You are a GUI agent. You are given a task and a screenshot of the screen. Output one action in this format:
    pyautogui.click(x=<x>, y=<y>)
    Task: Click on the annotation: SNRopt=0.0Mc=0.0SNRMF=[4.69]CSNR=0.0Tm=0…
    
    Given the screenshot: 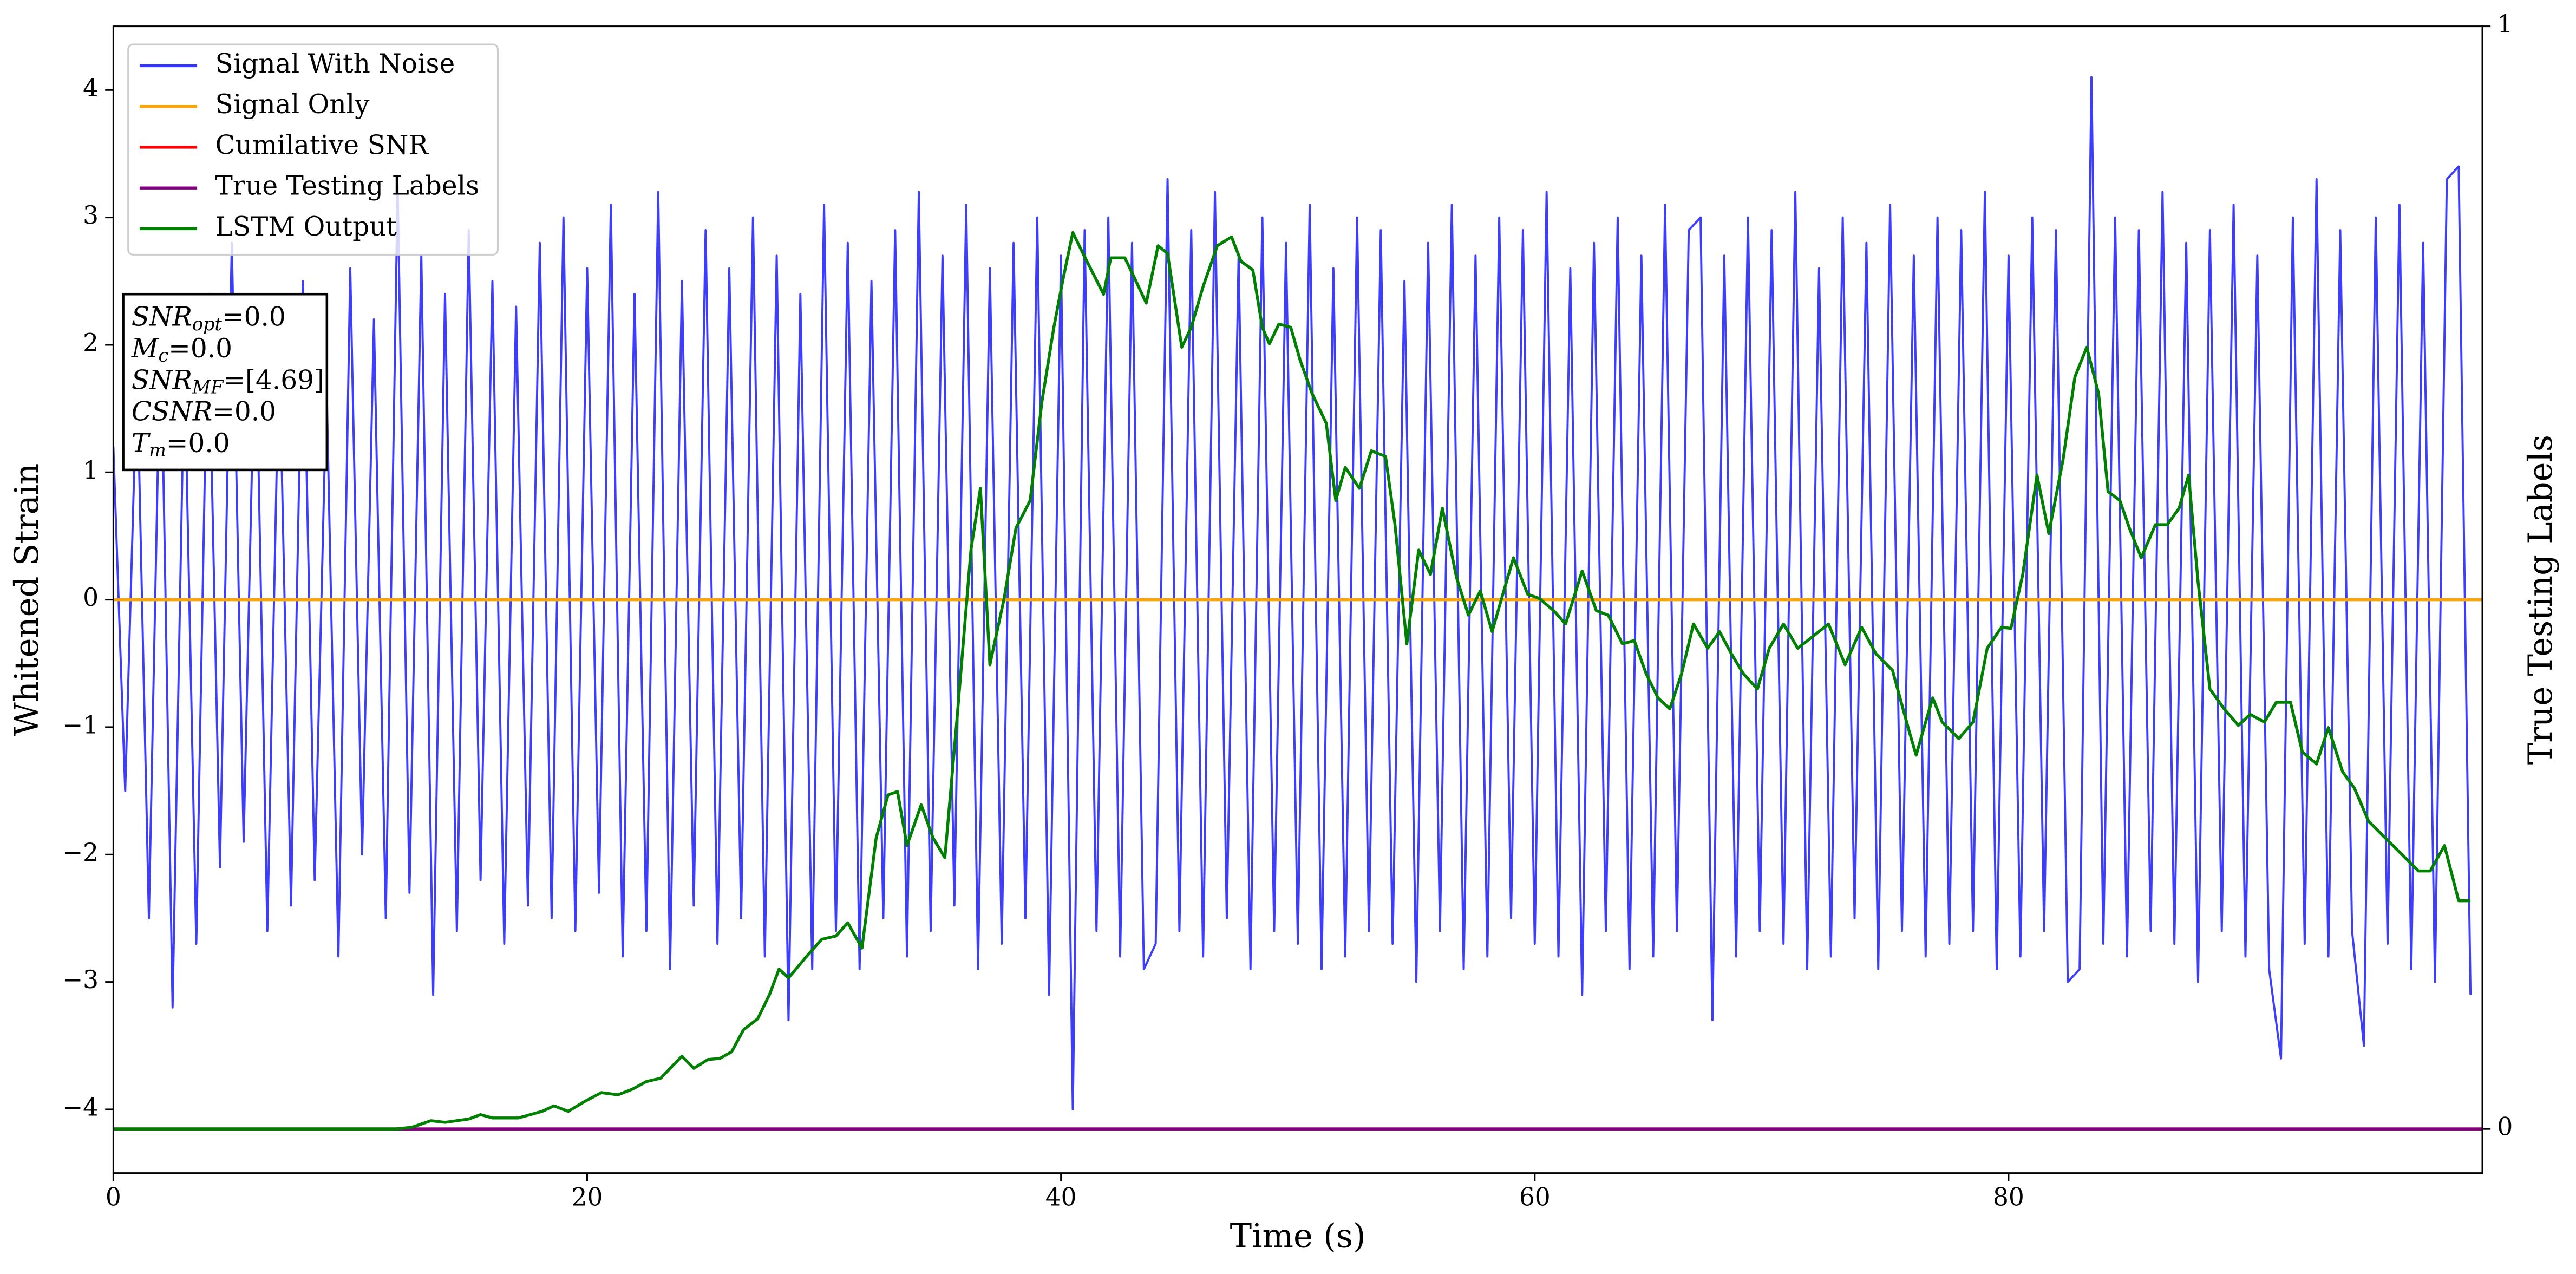 What is the action you would take?
    pyautogui.click(x=225, y=382)
    